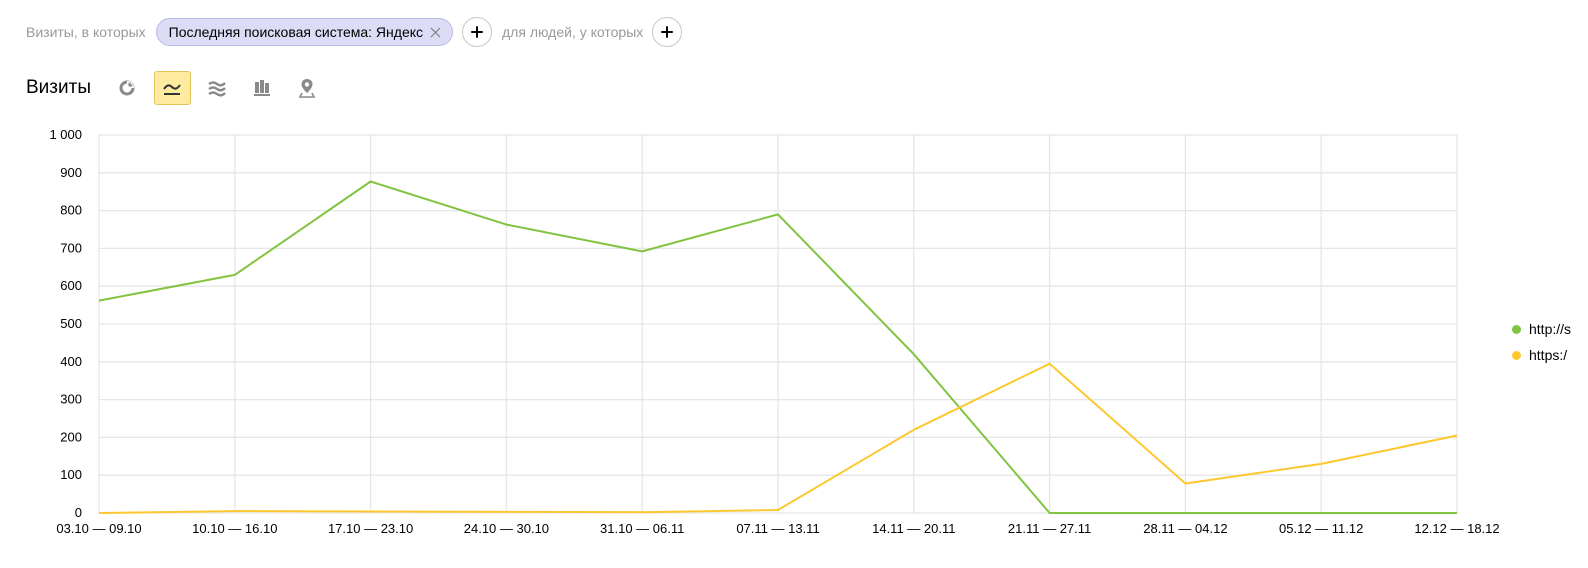 The height and width of the screenshot is (568, 1588). Describe the element at coordinates (71, 323) in the screenshot. I see `y-tick-label: 500` at that location.